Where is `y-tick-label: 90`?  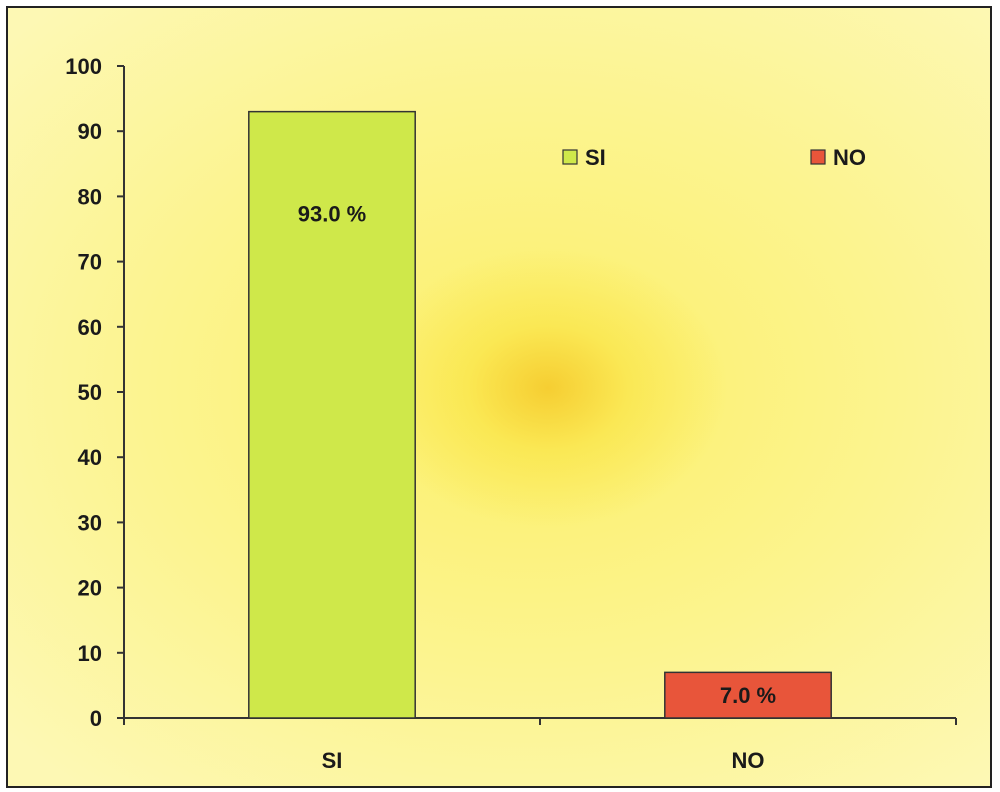
y-tick-label: 90 is located at coordinates (90, 131).